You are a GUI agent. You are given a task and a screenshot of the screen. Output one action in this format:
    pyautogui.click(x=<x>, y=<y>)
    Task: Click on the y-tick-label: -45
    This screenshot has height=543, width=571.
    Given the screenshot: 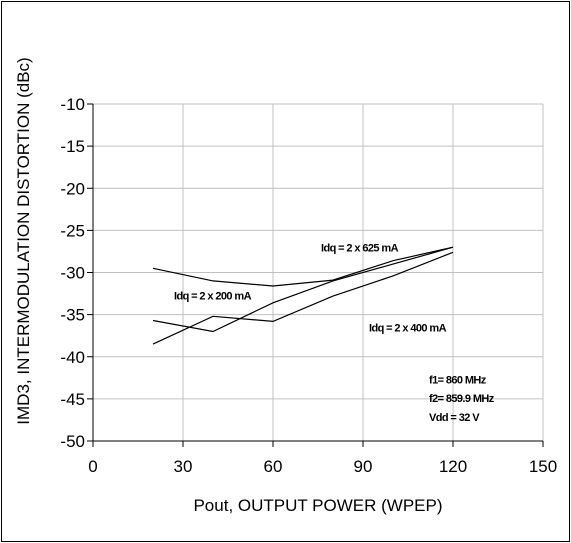 What is the action you would take?
    pyautogui.click(x=72, y=399)
    